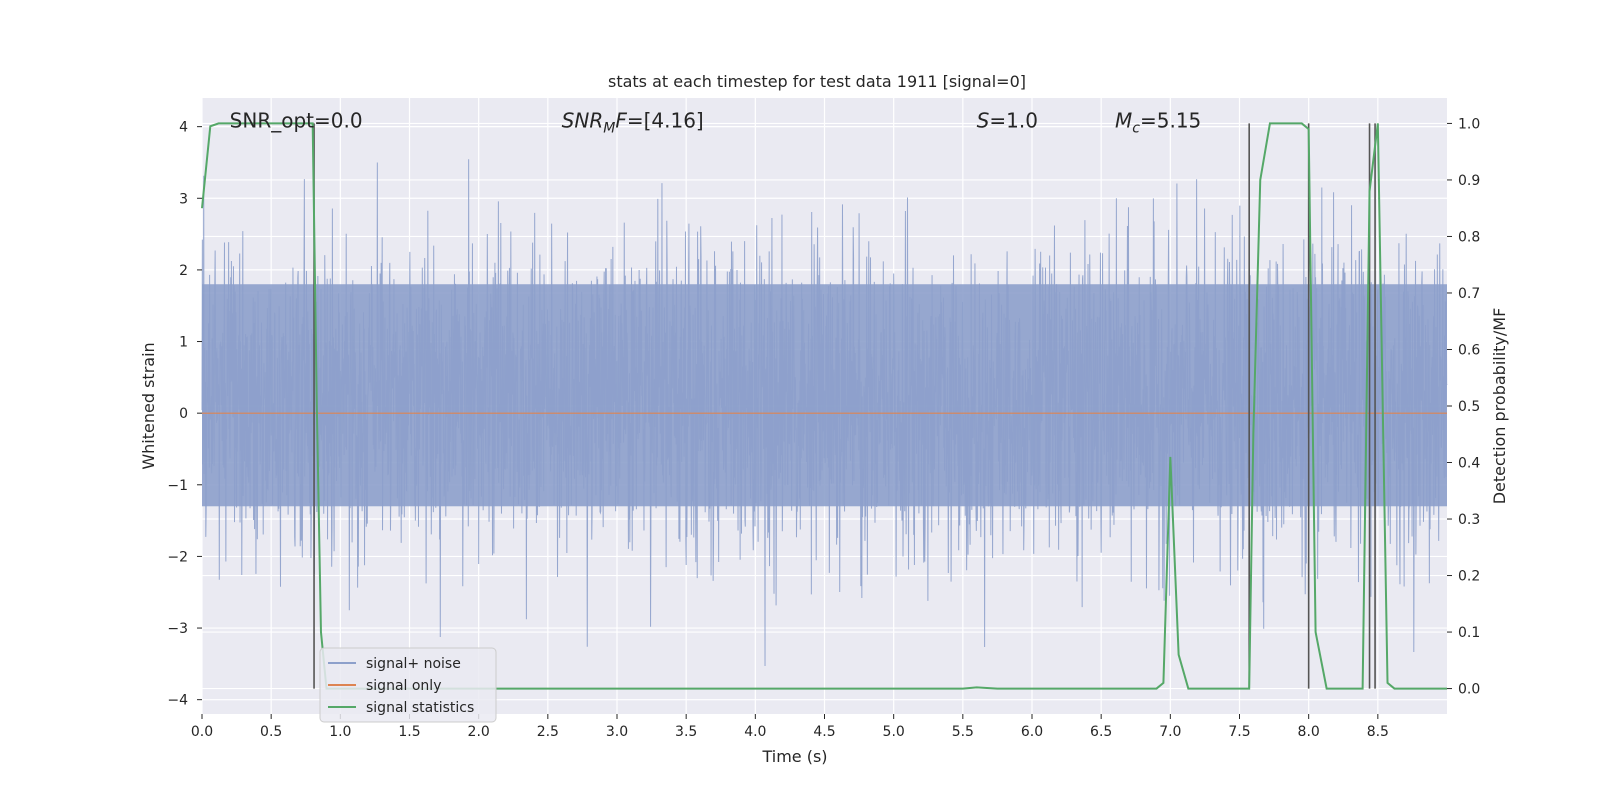 Image resolution: width=1600 pixels, height=800 pixels. I want to click on x-axis-label: Time (s), so click(794, 756).